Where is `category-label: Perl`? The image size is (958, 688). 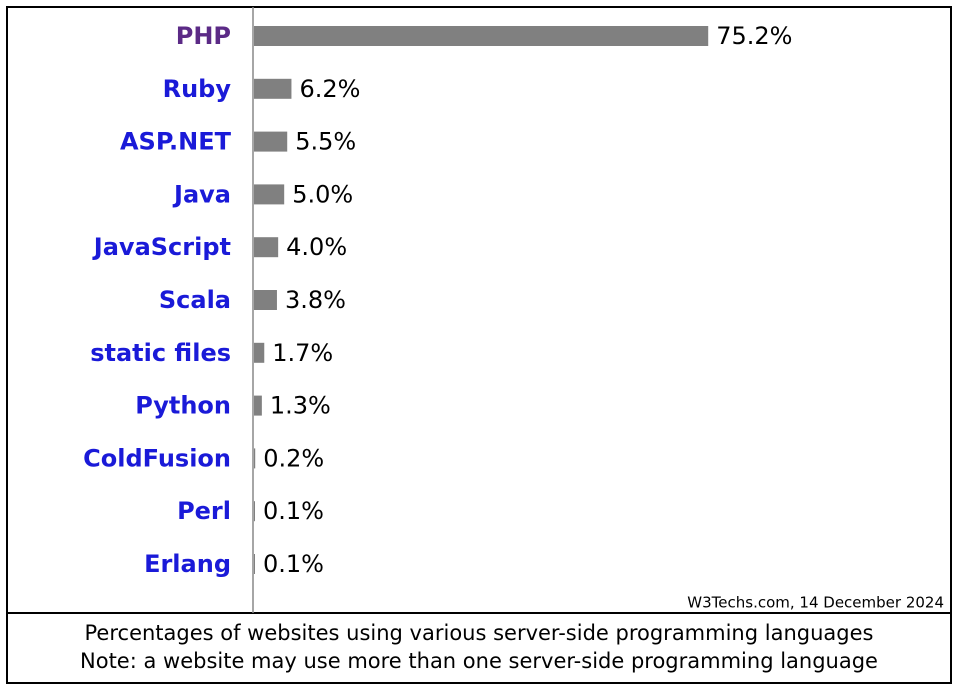
category-label: Perl is located at coordinates (204, 511).